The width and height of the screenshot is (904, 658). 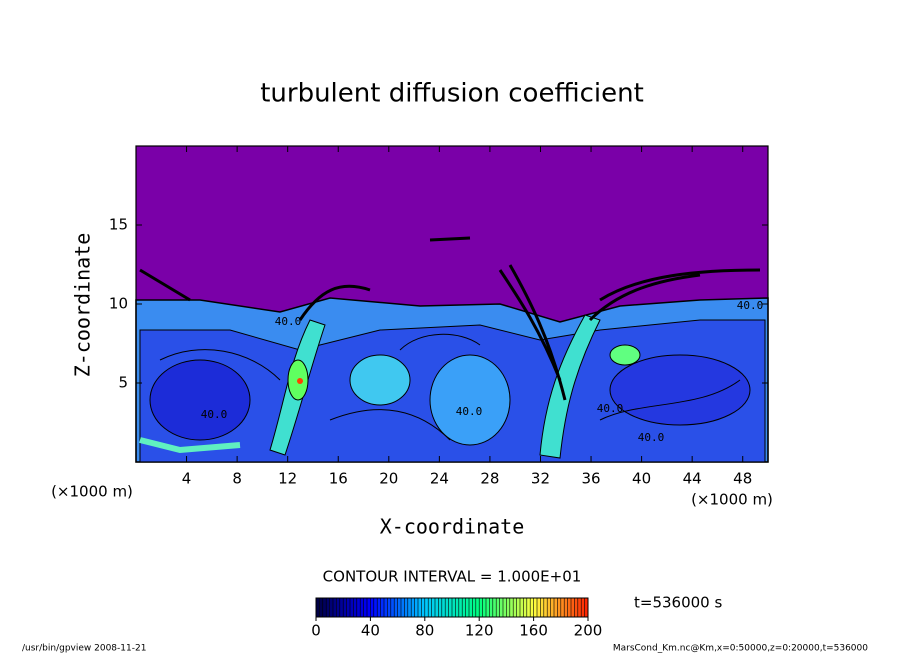 What do you see at coordinates (489, 479) in the screenshot?
I see `x-tick-label: 28` at bounding box center [489, 479].